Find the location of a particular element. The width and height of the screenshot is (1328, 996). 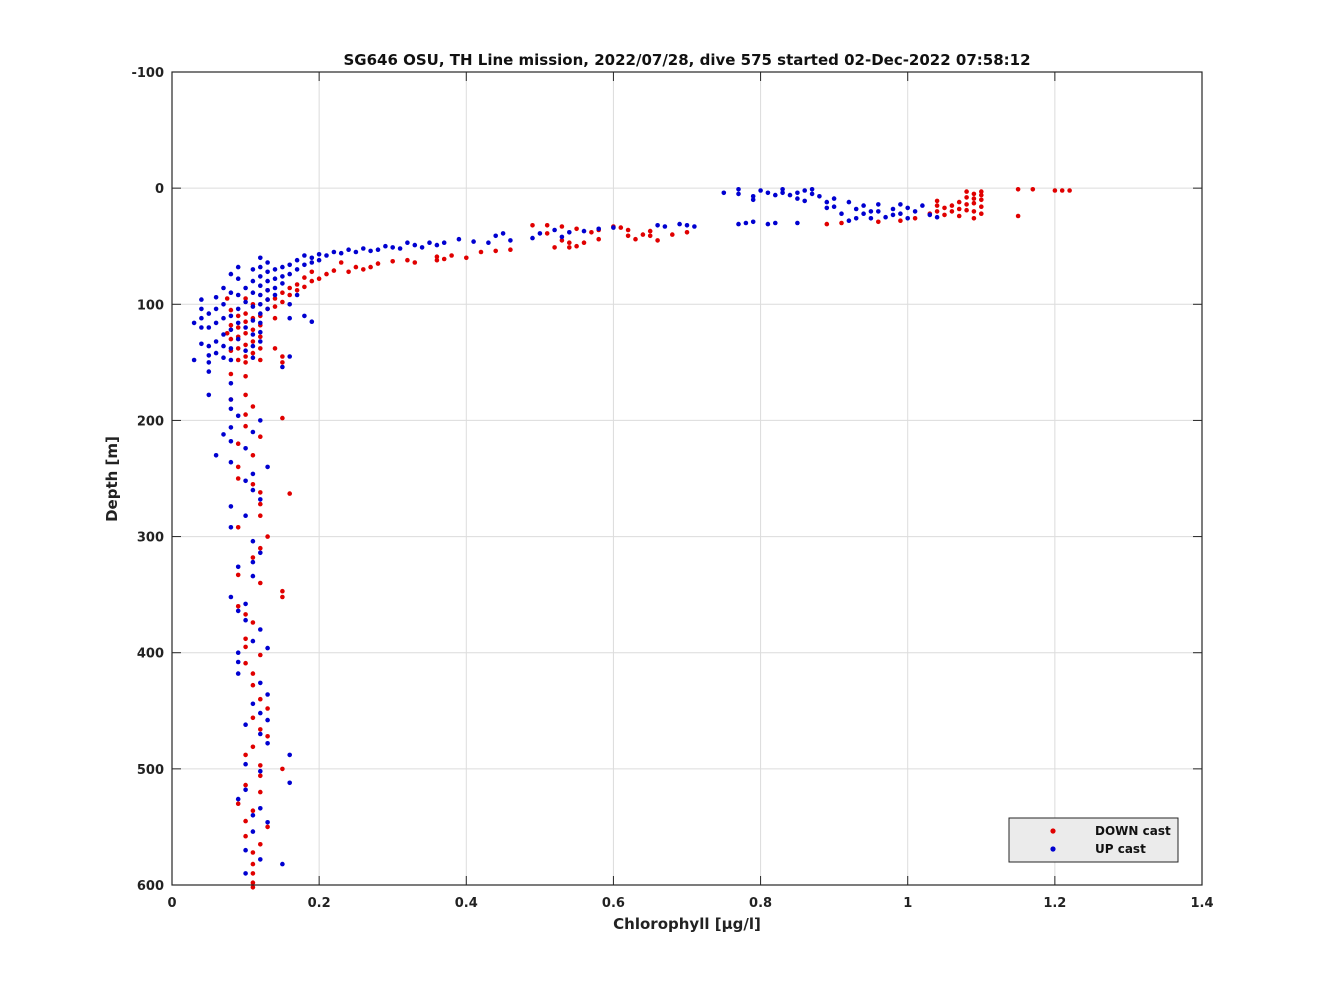

x-tick-label: 0.6 is located at coordinates (613, 903).